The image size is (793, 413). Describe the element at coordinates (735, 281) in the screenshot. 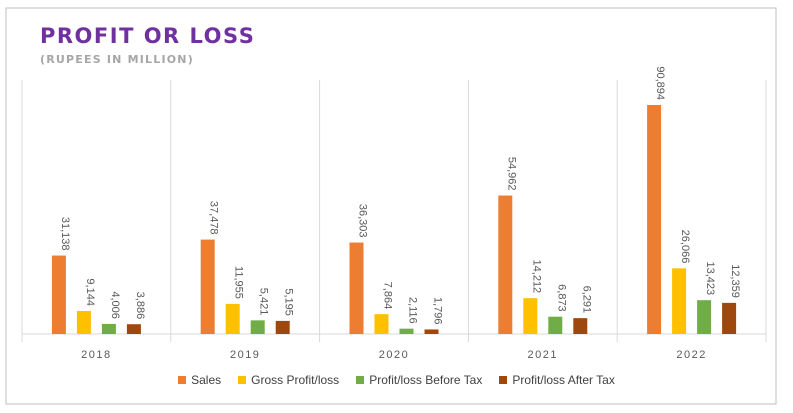

I see `data-label-after_tax-2022: 12,359` at that location.